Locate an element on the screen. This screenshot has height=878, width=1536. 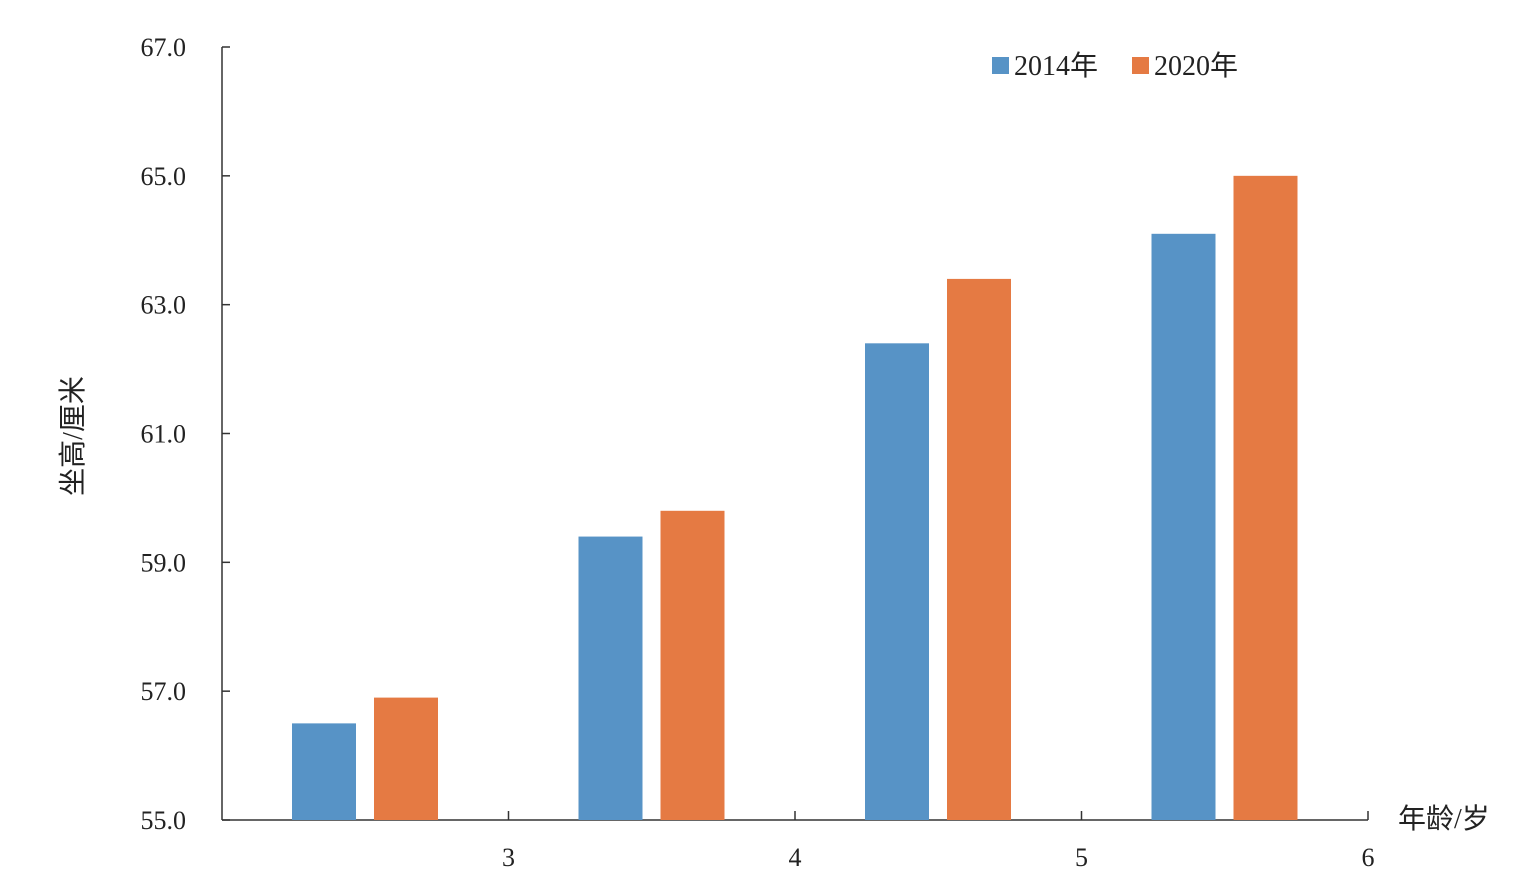
y-tick-label: 63.0 is located at coordinates (164, 305).